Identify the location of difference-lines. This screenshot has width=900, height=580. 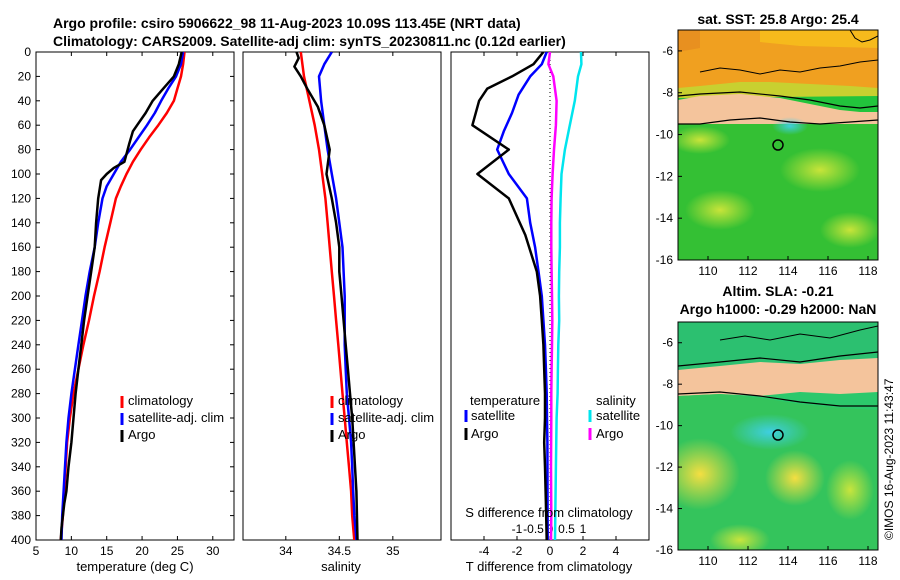
(527, 296).